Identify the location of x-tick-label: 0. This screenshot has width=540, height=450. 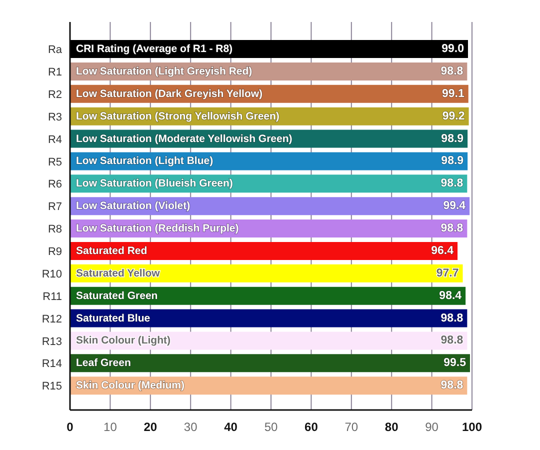
(70, 427).